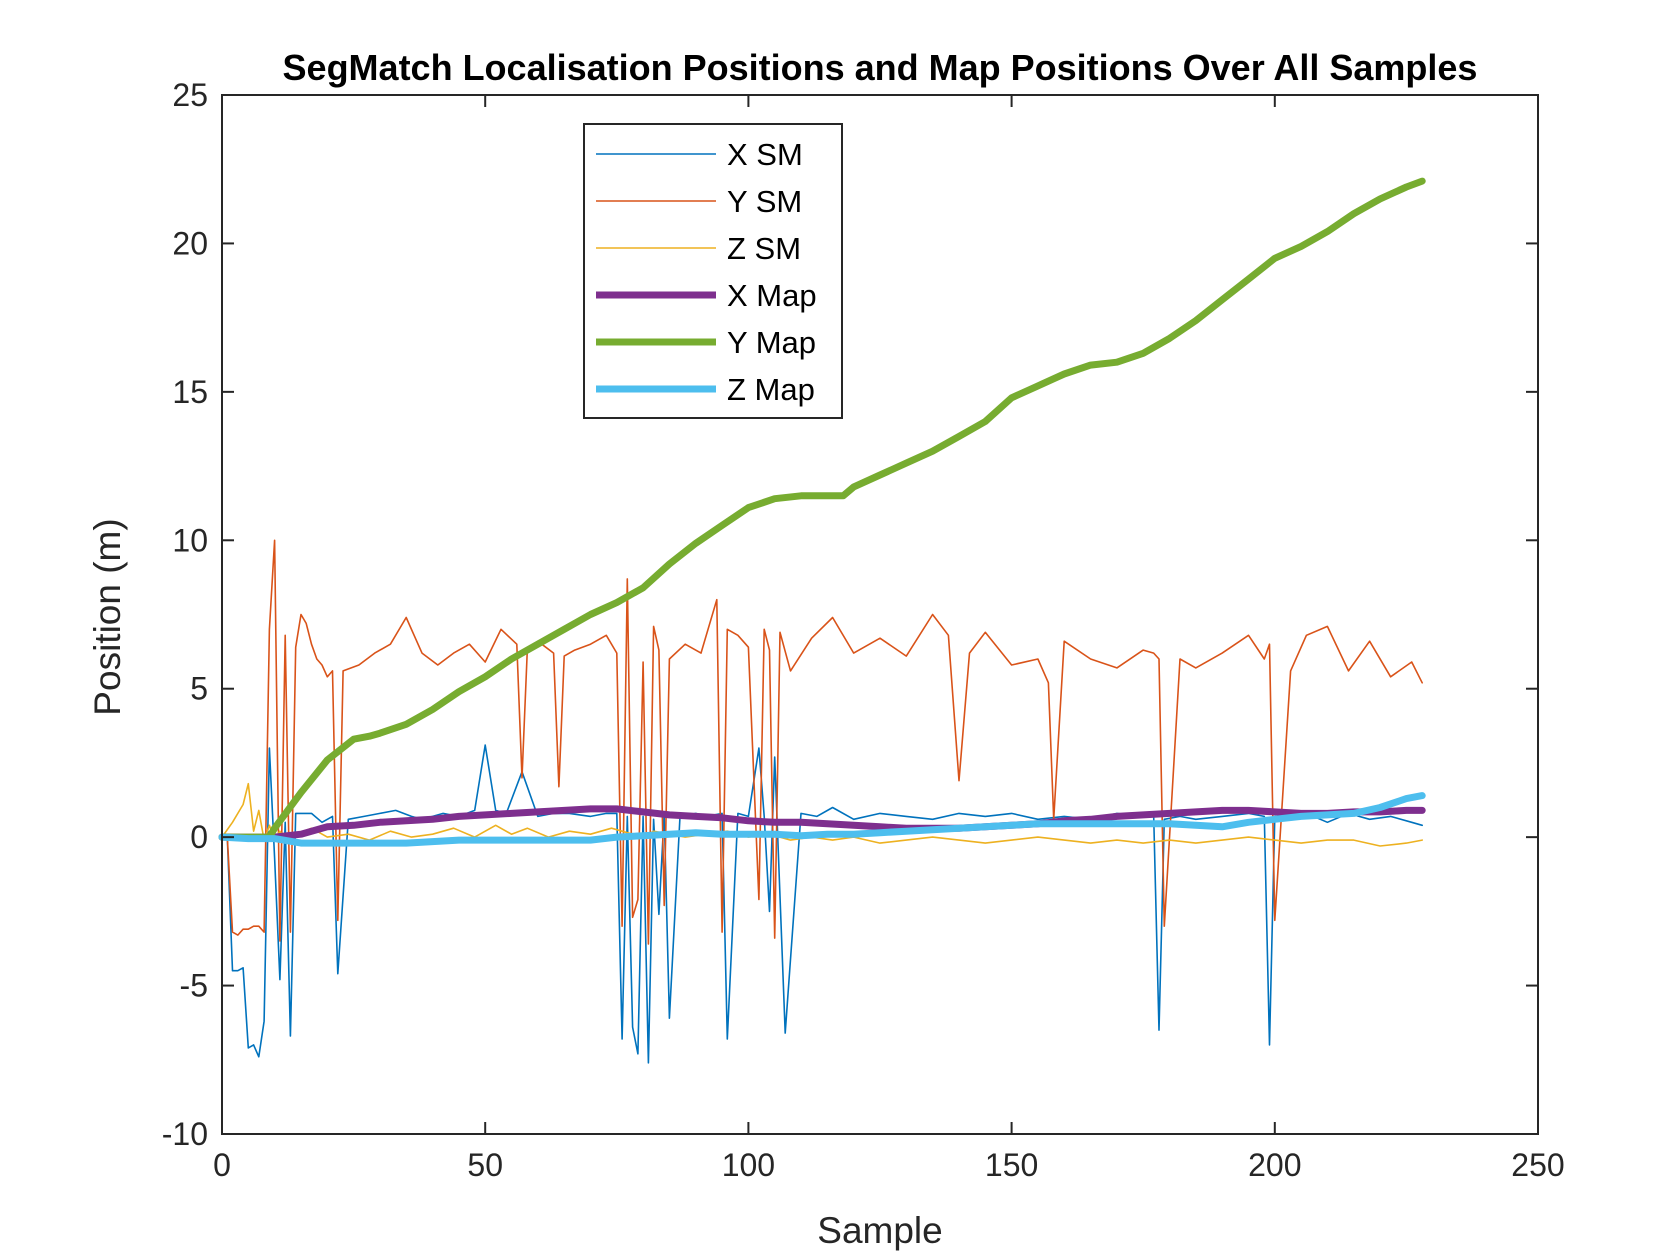 Image resolution: width=1680 pixels, height=1260 pixels. Describe the element at coordinates (199, 689) in the screenshot. I see `y-tick-label: 5` at that location.